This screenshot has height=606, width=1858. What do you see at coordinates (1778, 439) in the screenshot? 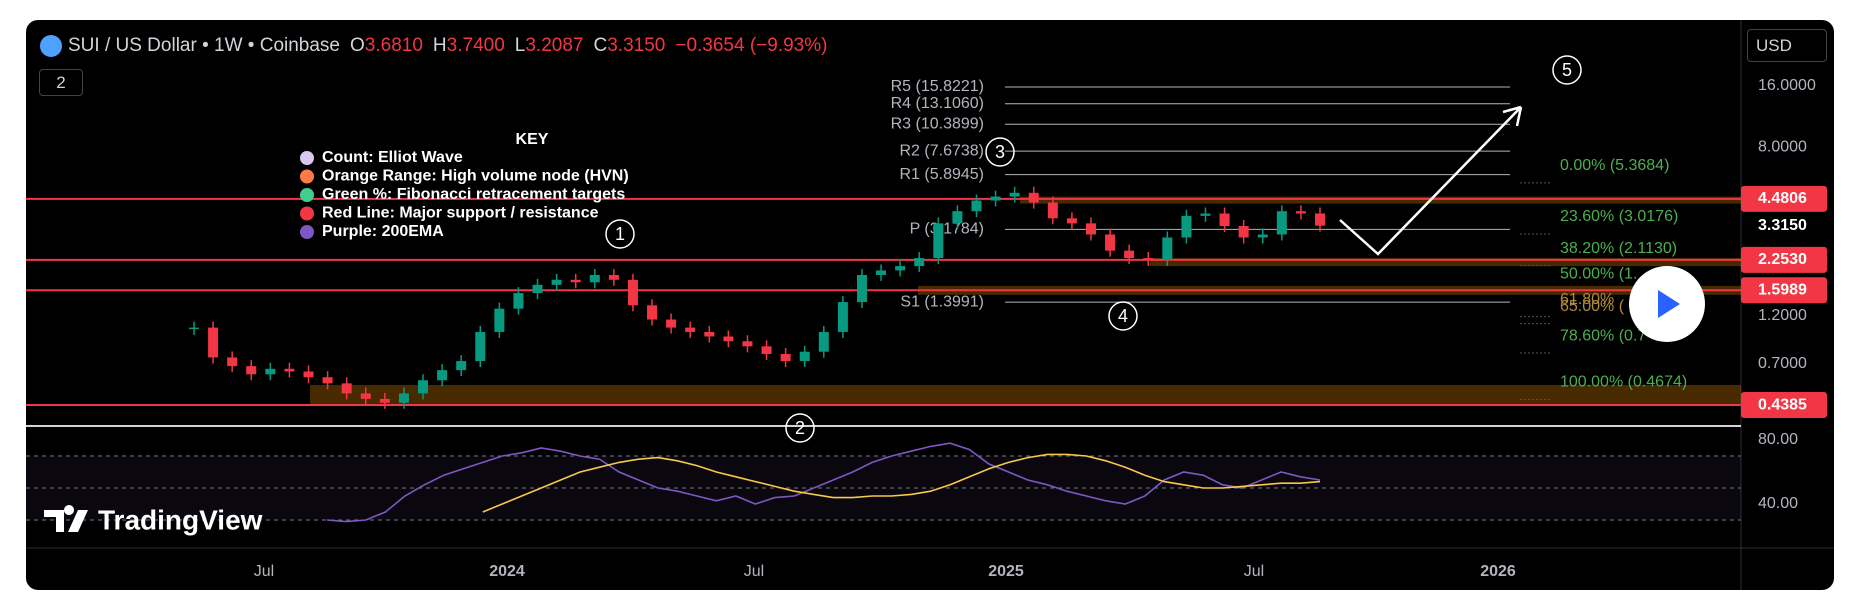
I see `rsi-tick-label: 80.00` at bounding box center [1778, 439].